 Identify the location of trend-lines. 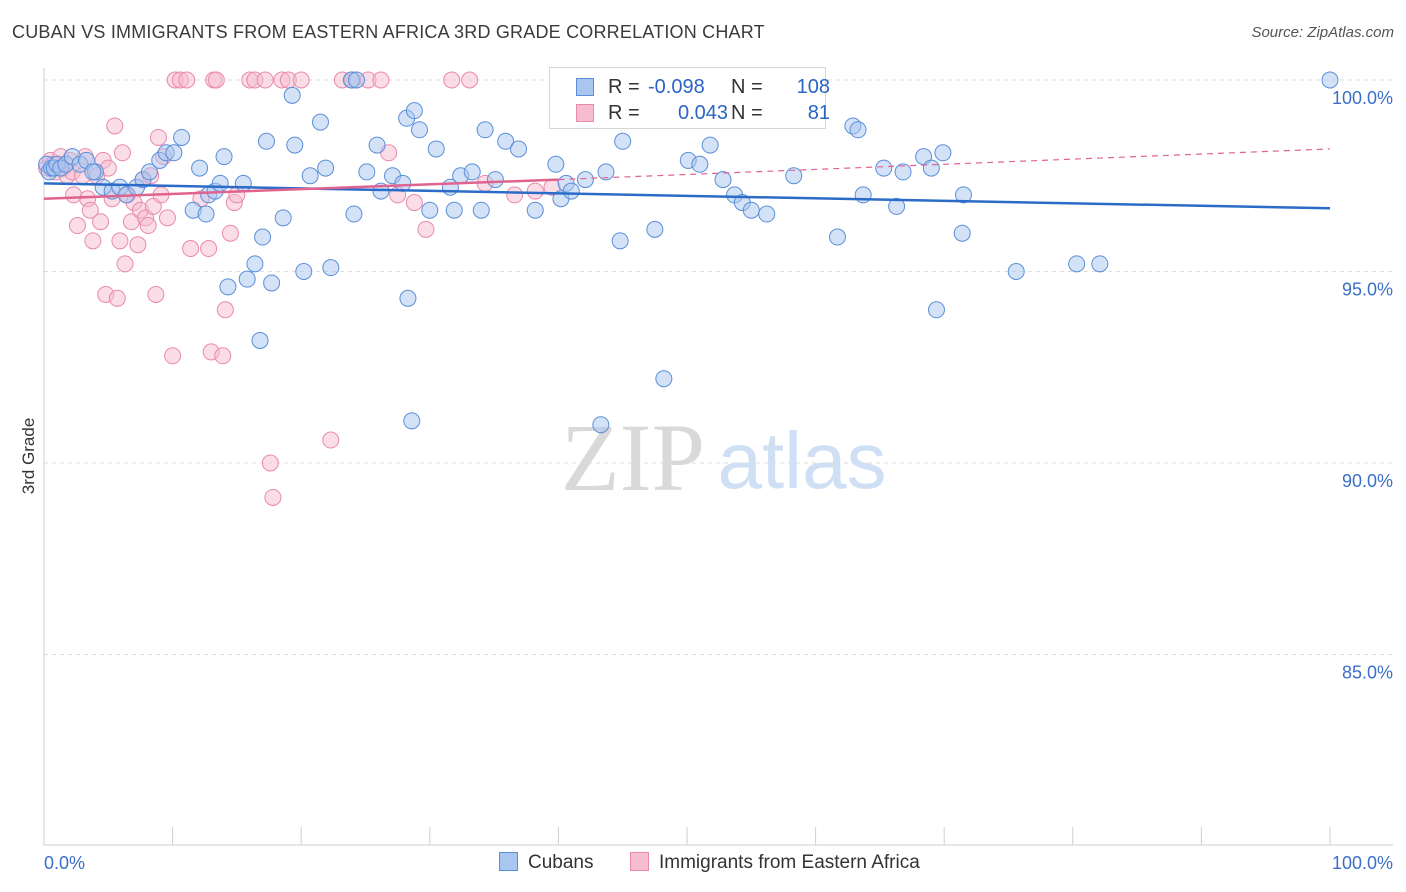
(687, 179).